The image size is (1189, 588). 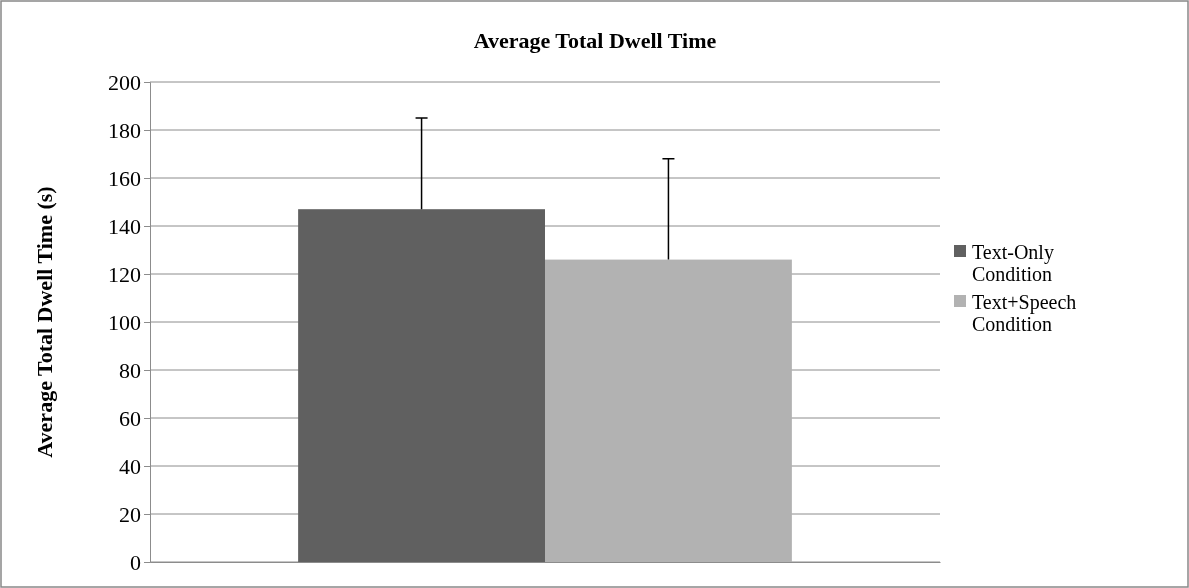 What do you see at coordinates (1024, 313) in the screenshot?
I see `legend-label: Text+Speech Condition` at bounding box center [1024, 313].